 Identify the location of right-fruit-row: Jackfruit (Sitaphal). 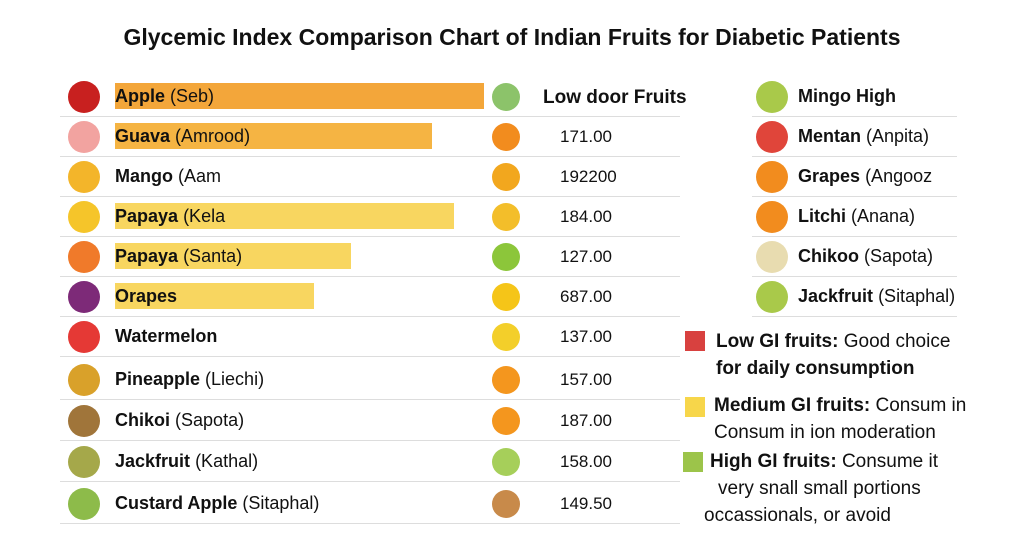
(854, 297).